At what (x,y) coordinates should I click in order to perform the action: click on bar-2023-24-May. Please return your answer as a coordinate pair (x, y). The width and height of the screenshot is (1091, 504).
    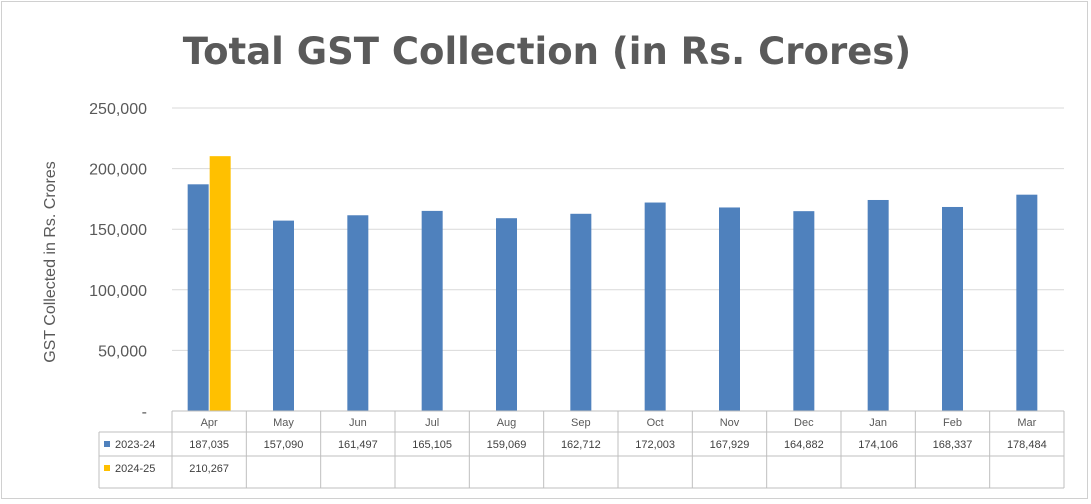
    Looking at the image, I should click on (283, 315).